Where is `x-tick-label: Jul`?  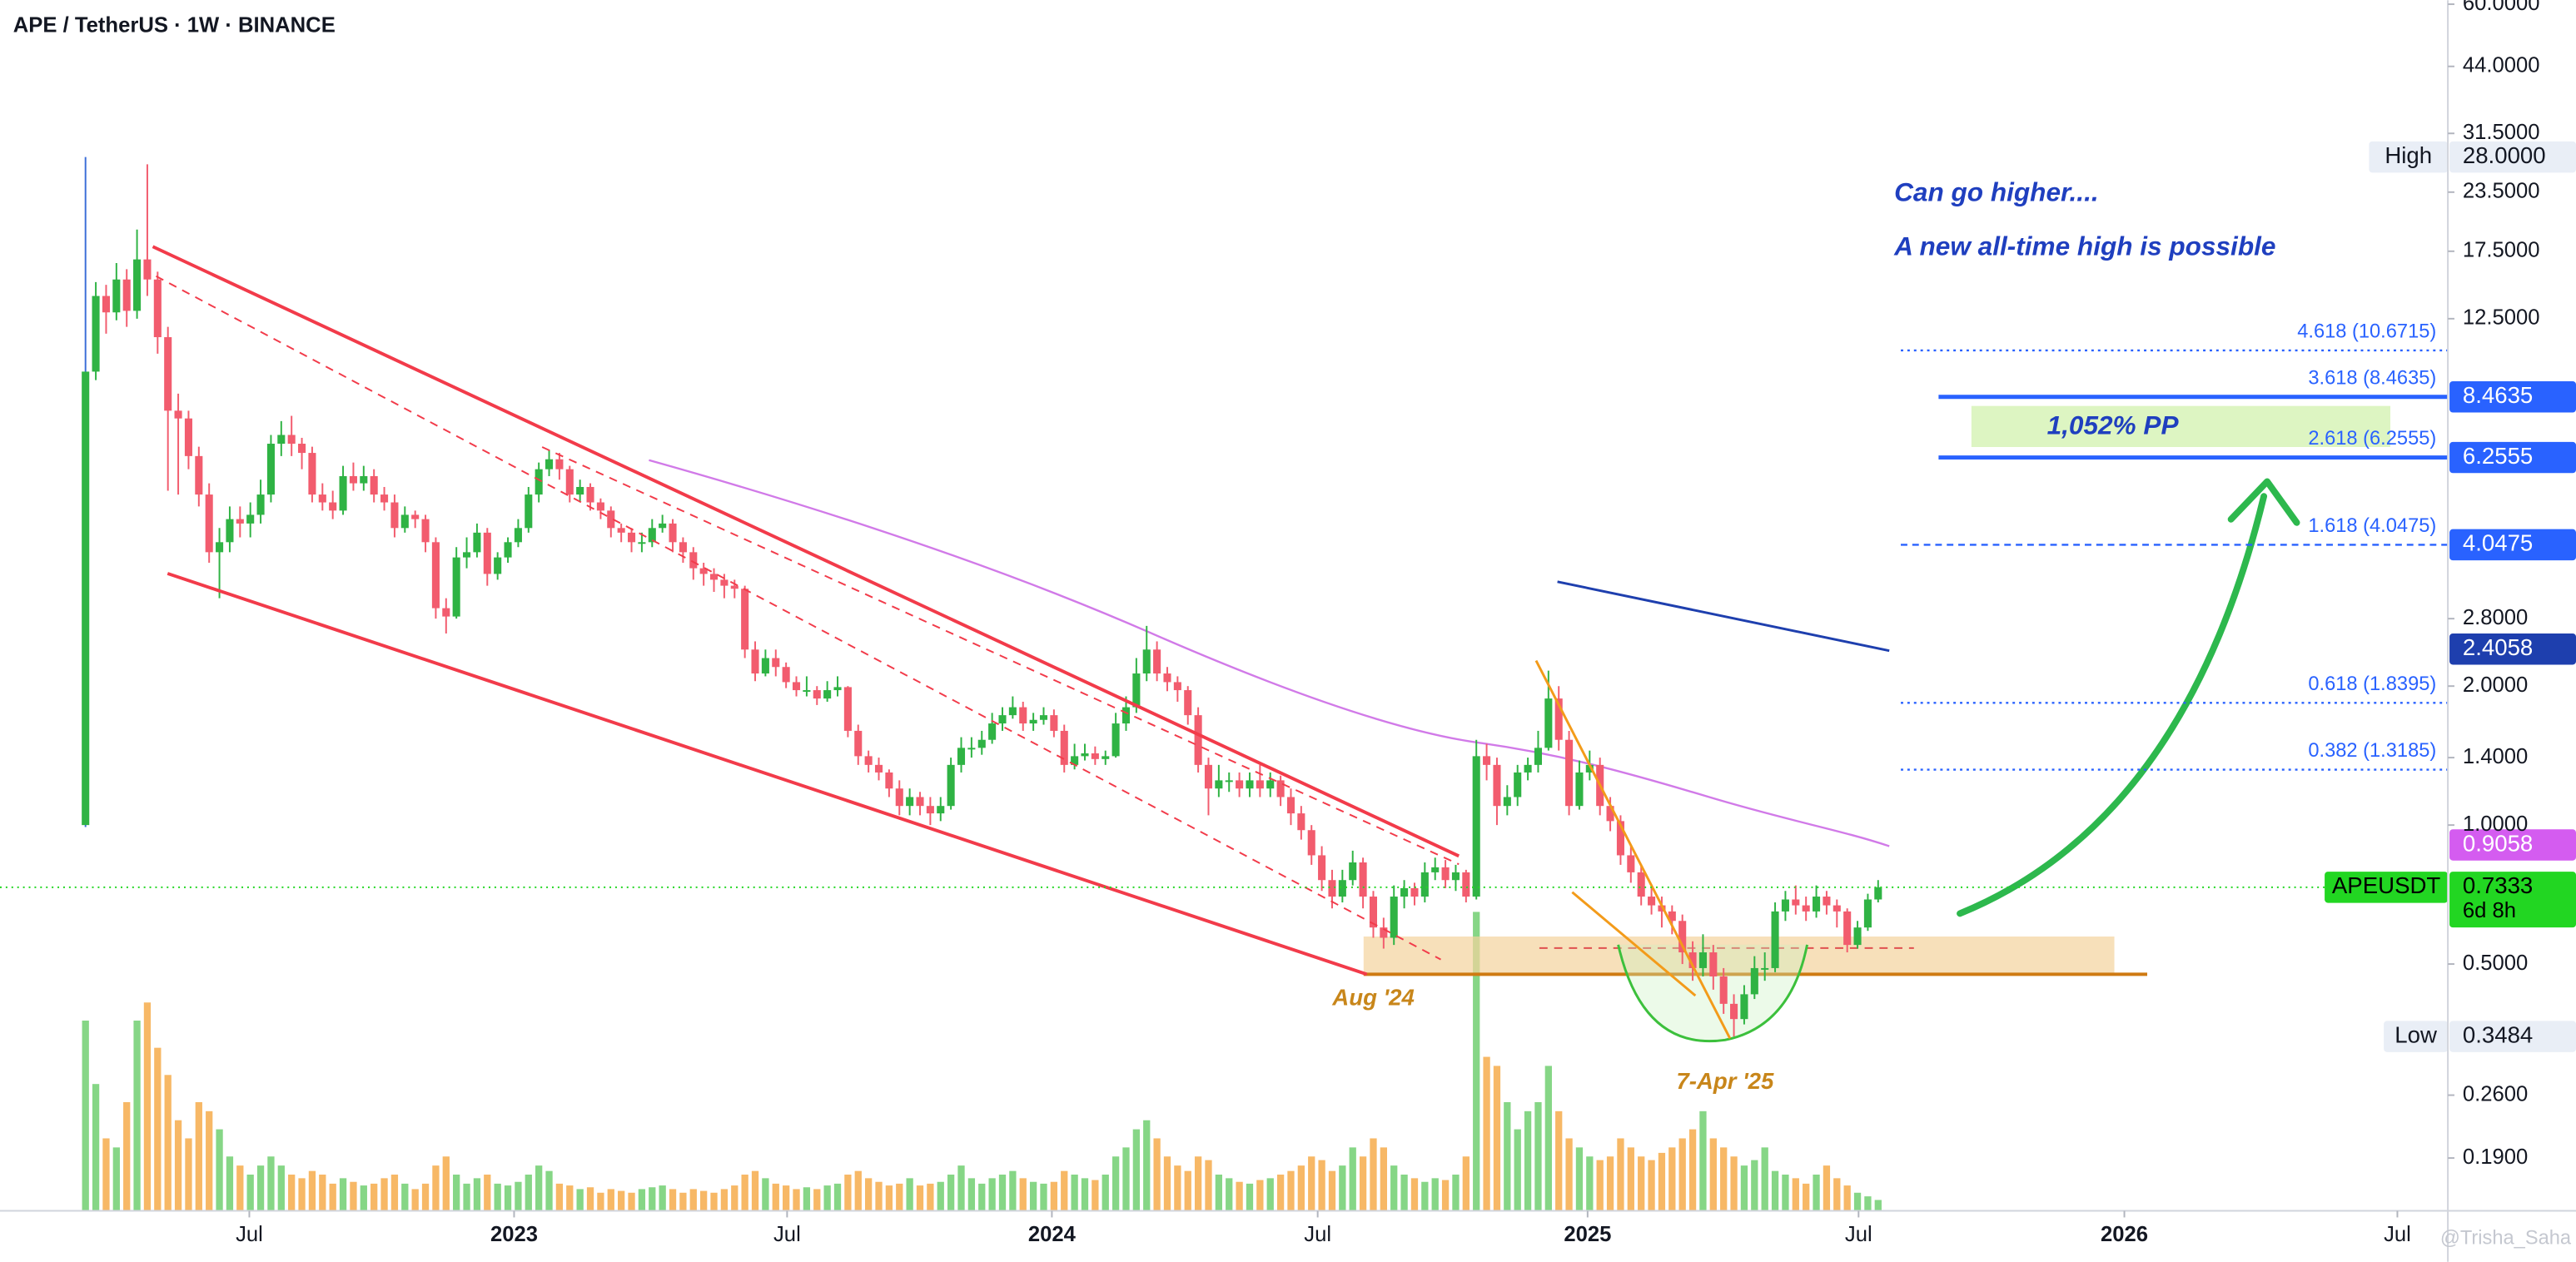
x-tick-label: Jul is located at coordinates (1317, 1235).